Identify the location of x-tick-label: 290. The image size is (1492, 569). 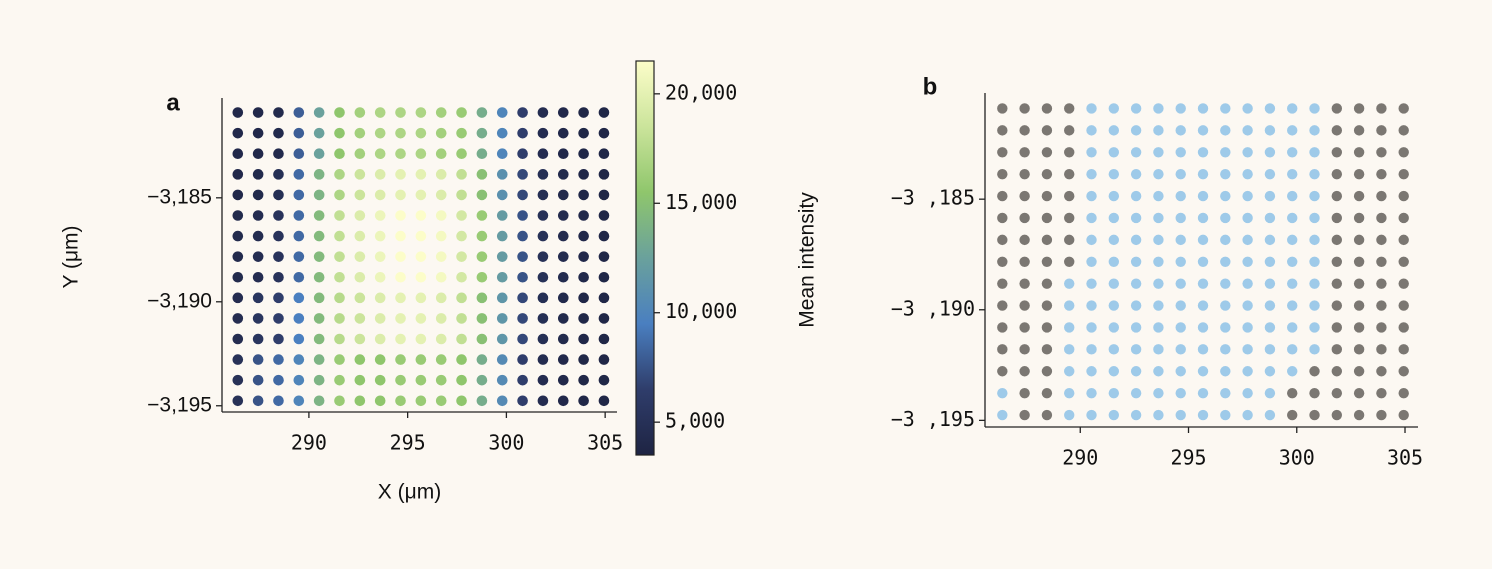
(1080, 458).